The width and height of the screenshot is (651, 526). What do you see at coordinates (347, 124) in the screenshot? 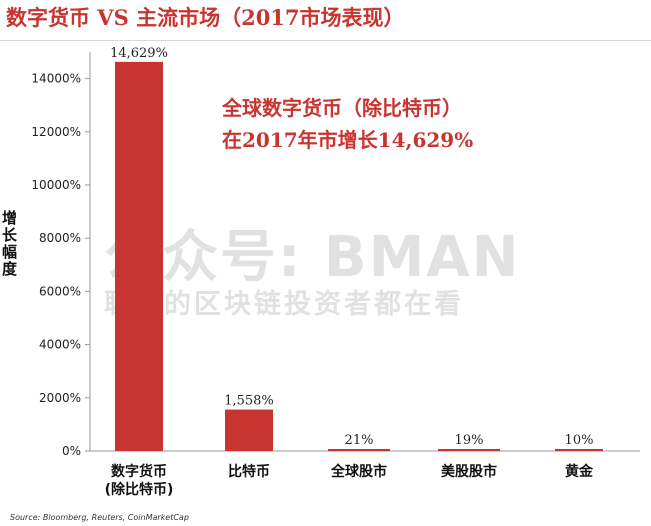
I see `chart-annotation: 全球数字货币（除比特币） 在2017年市增长14,629%` at bounding box center [347, 124].